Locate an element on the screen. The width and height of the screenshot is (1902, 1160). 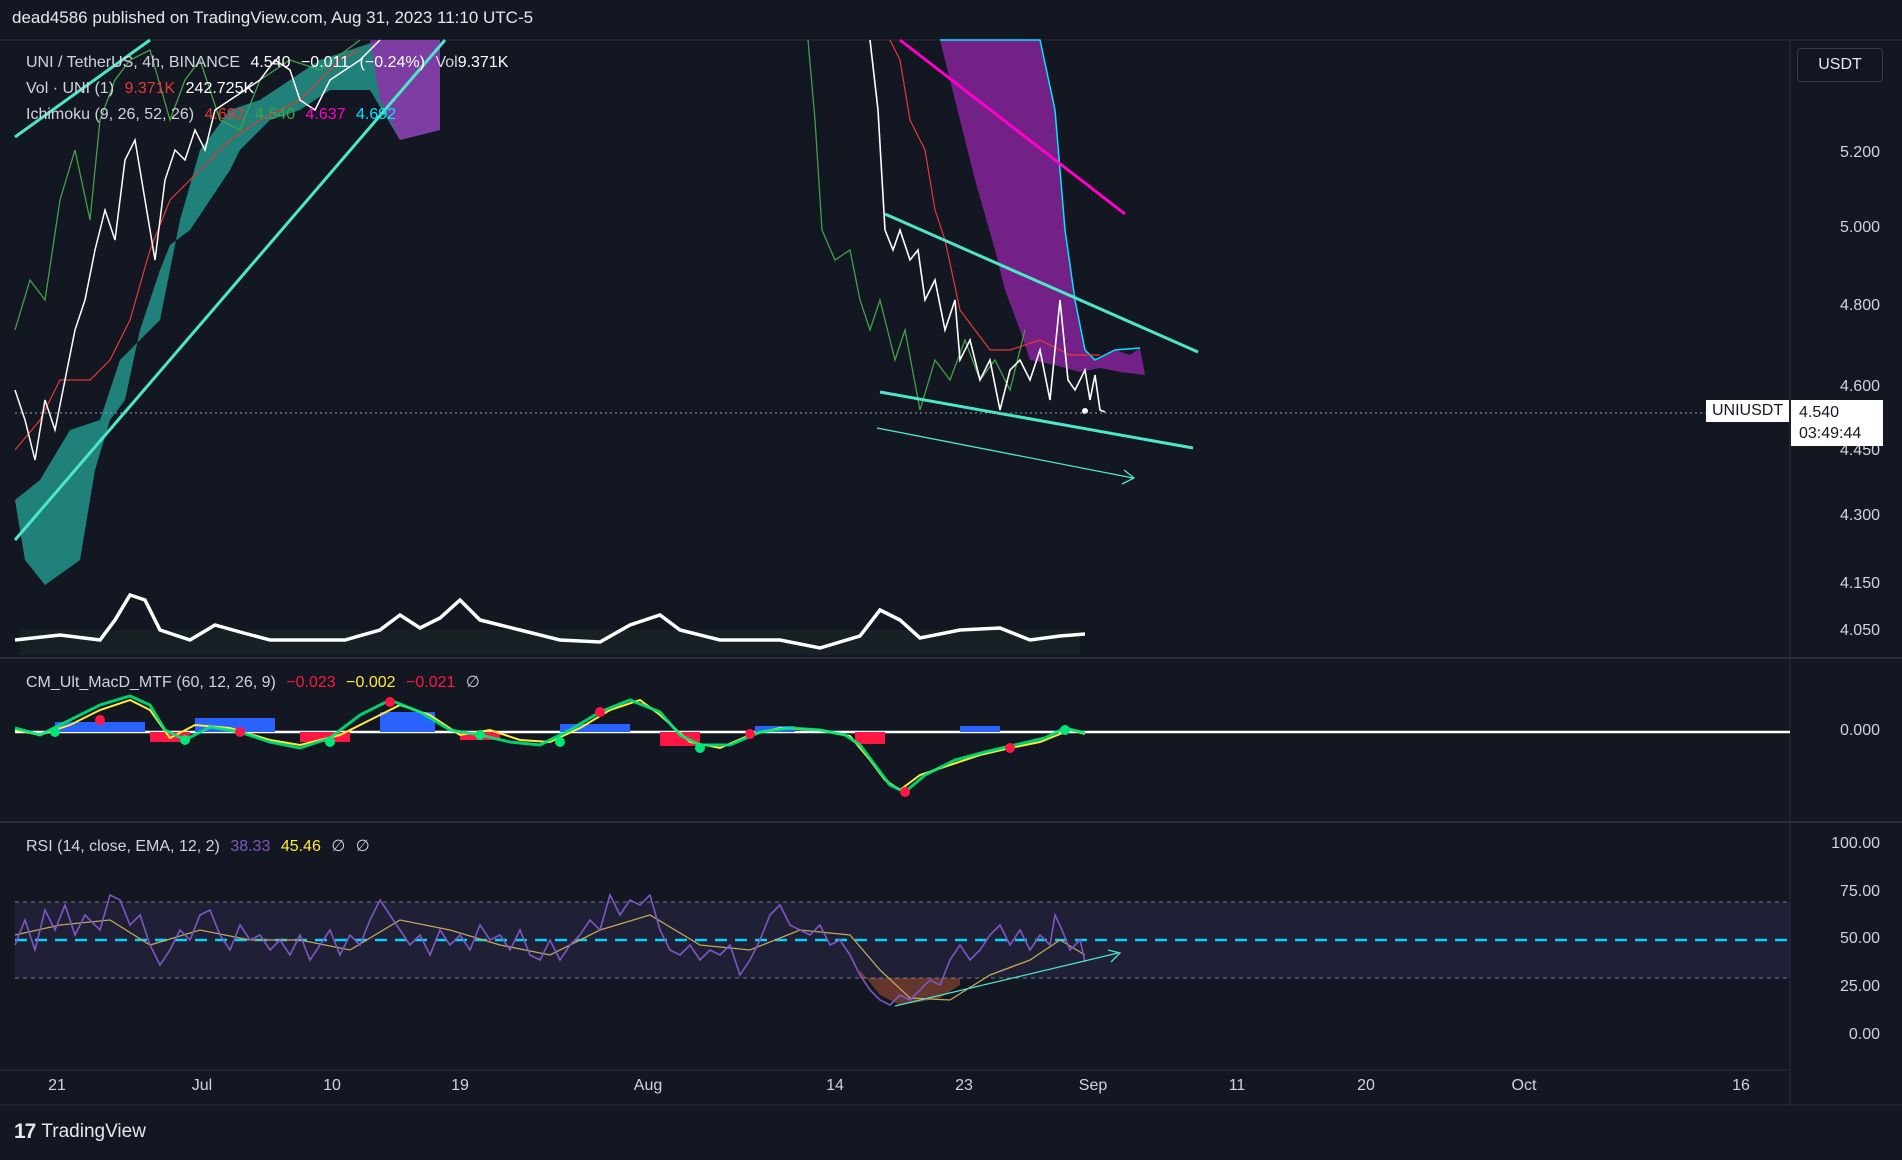
price-tick: 5.200 is located at coordinates (1859, 152).